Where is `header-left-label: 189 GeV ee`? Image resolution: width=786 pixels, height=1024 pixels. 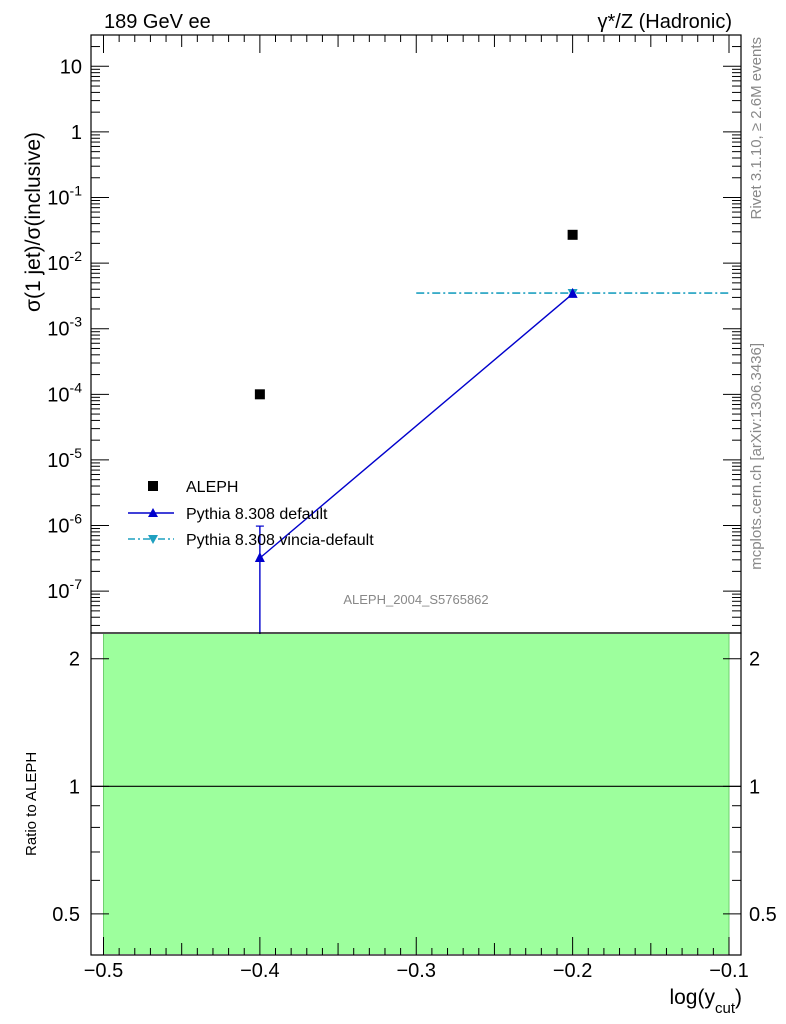 header-left-label: 189 GeV ee is located at coordinates (157, 22).